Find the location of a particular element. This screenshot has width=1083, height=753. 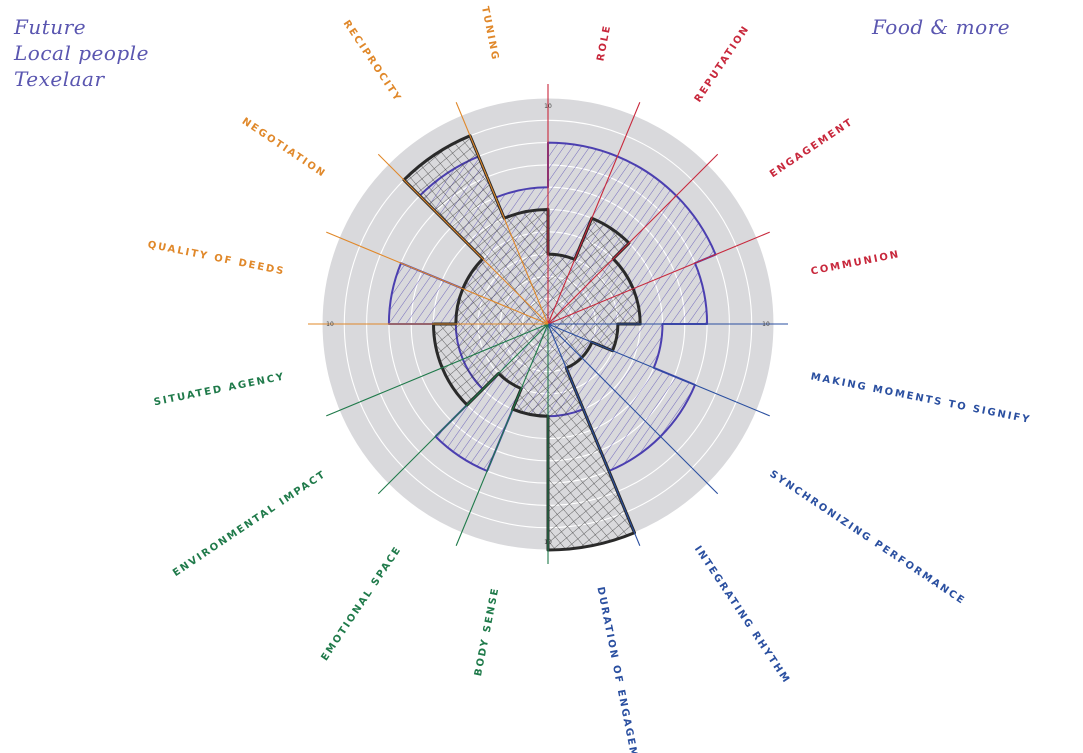

axis-line-duration-of-engagement is located at coordinates (594, 434).